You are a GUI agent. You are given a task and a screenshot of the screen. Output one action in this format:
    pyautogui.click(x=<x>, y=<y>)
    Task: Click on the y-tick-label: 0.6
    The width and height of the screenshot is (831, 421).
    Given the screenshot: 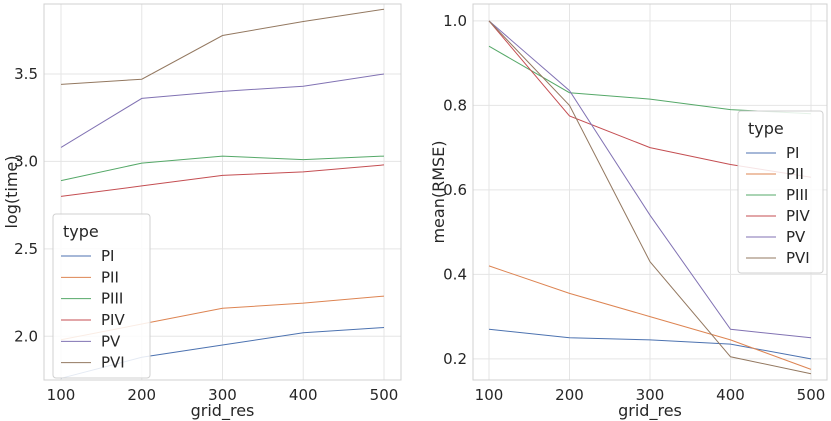 What is the action you would take?
    pyautogui.click(x=455, y=190)
    